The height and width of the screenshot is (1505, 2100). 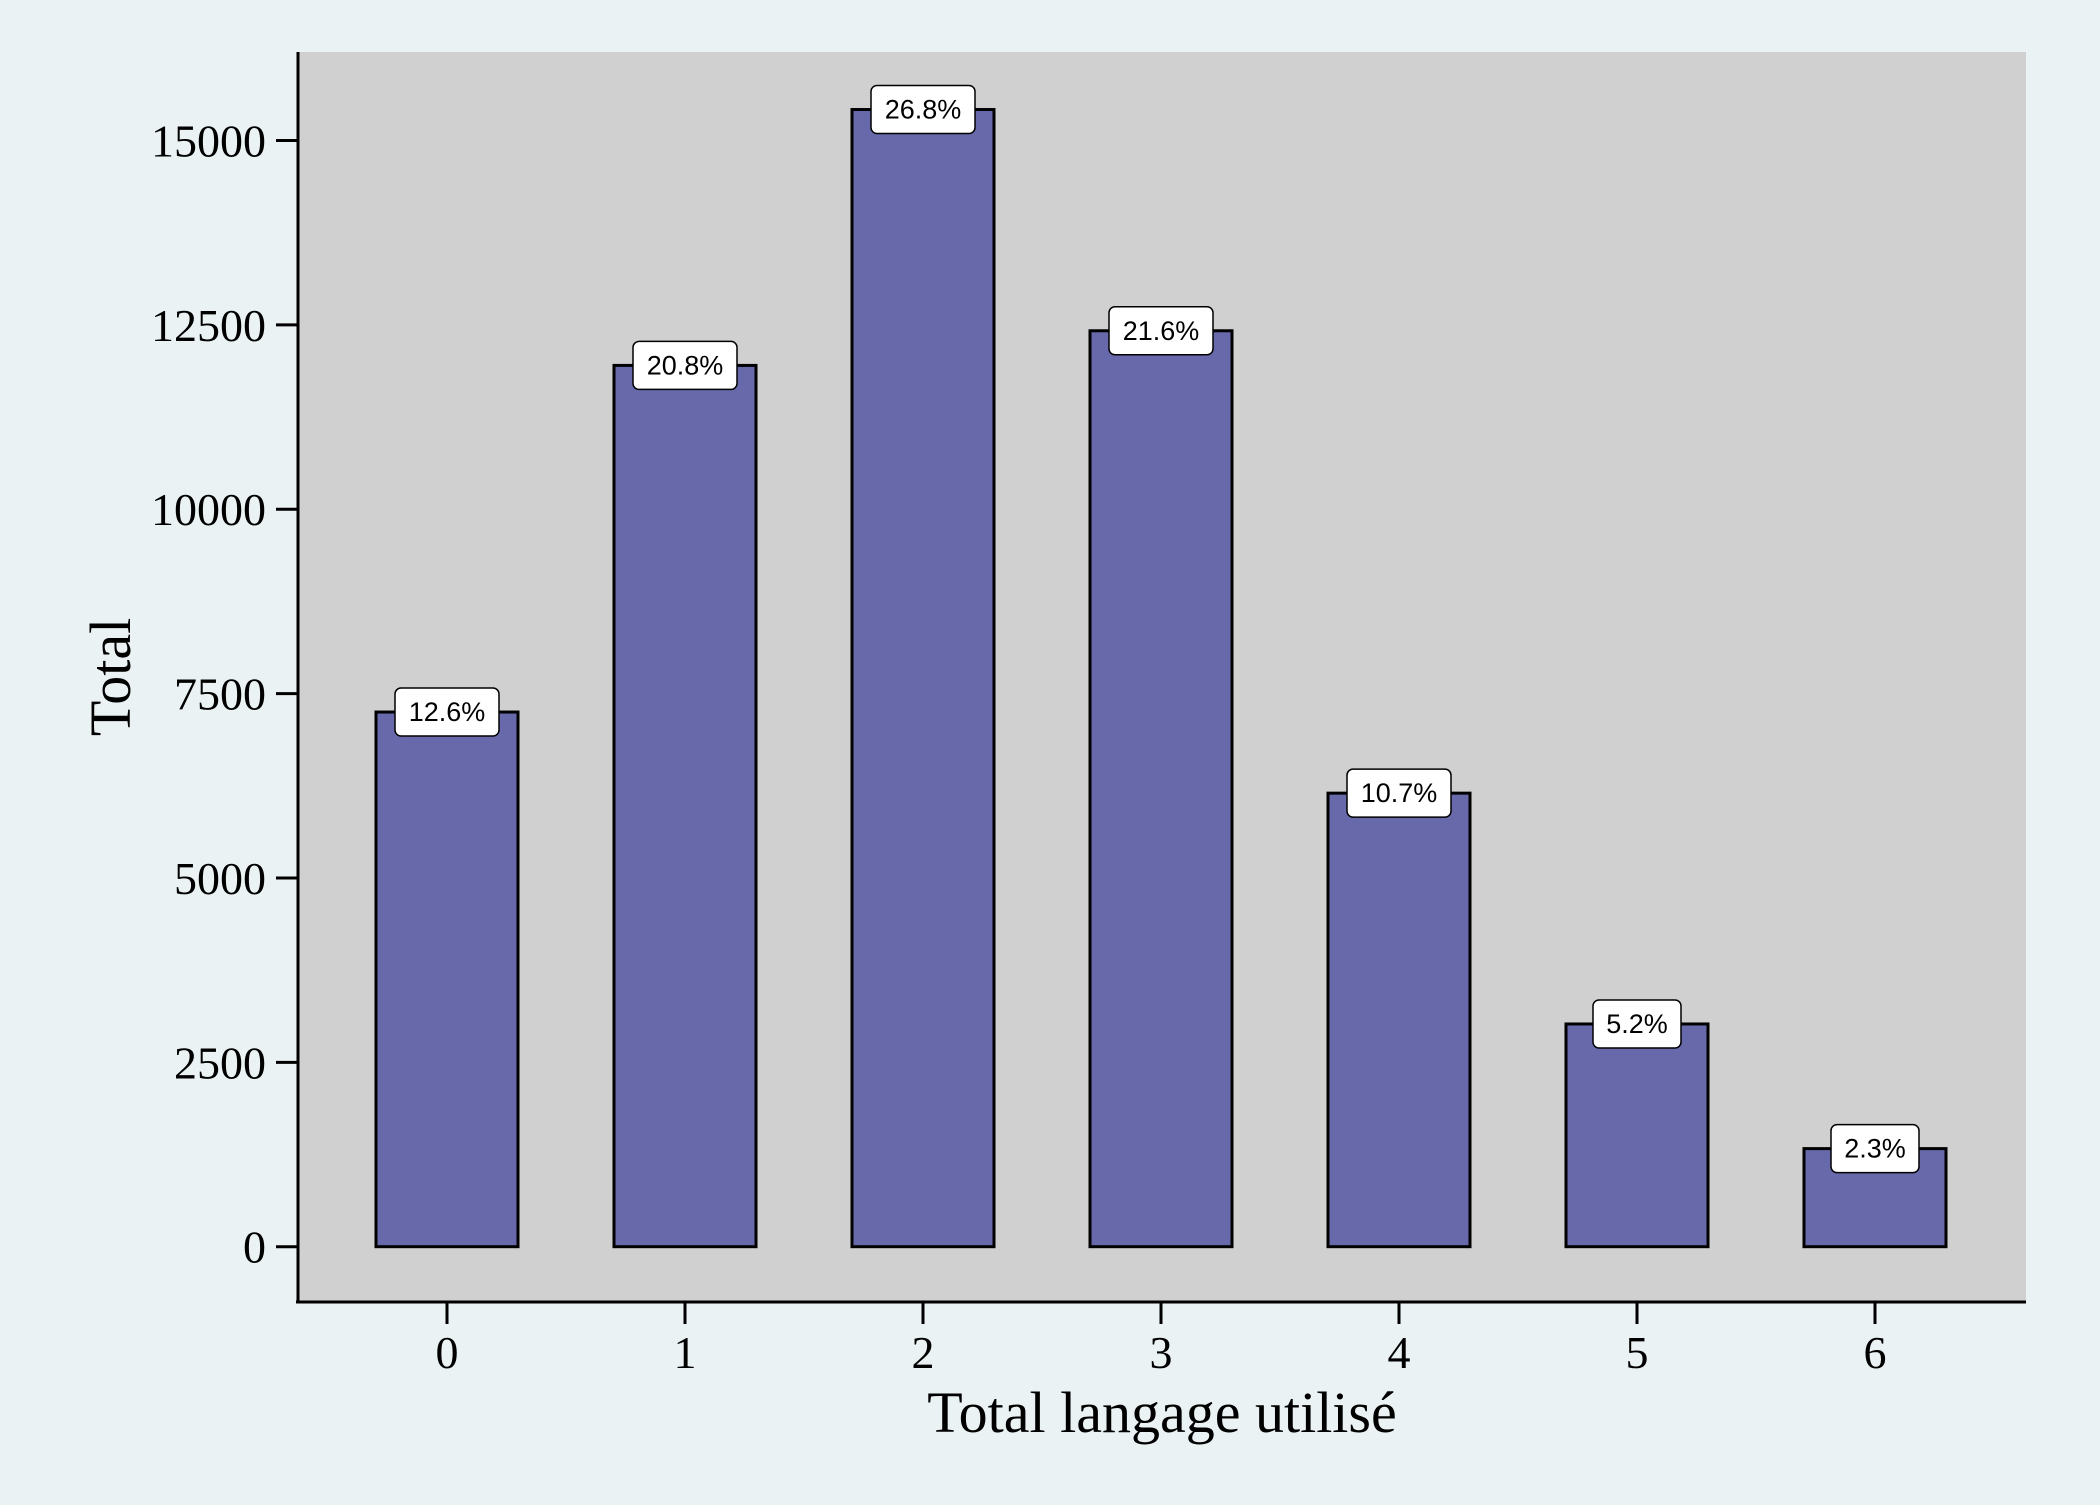 I want to click on data-label-6: 2.3%, so click(x=1875, y=1149).